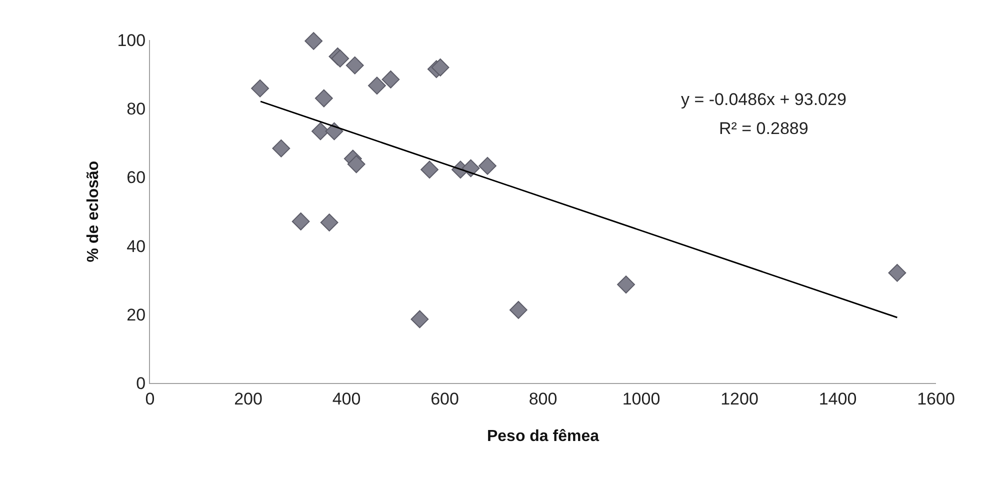 This screenshot has height=493, width=981. I want to click on x-tick-label: 1000, so click(641, 398).